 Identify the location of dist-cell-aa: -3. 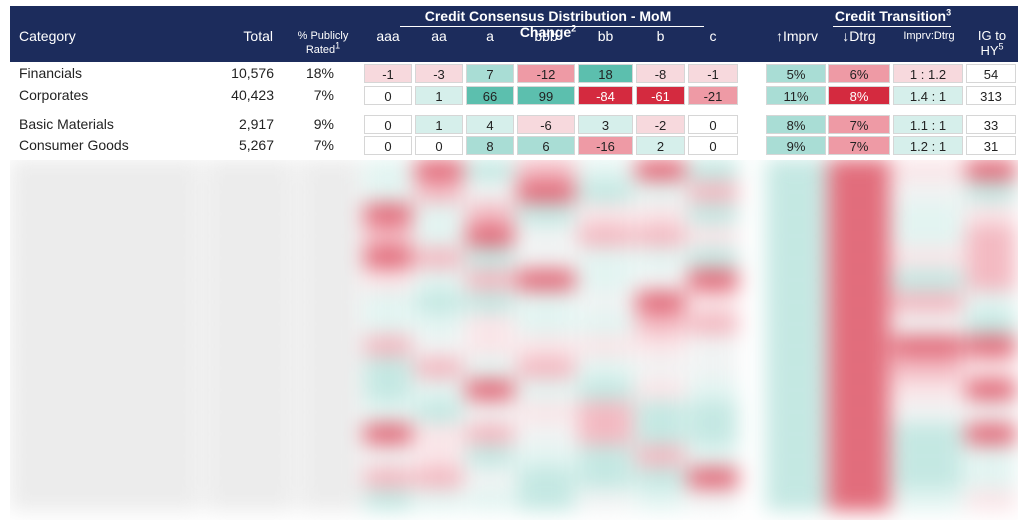
(439, 73).